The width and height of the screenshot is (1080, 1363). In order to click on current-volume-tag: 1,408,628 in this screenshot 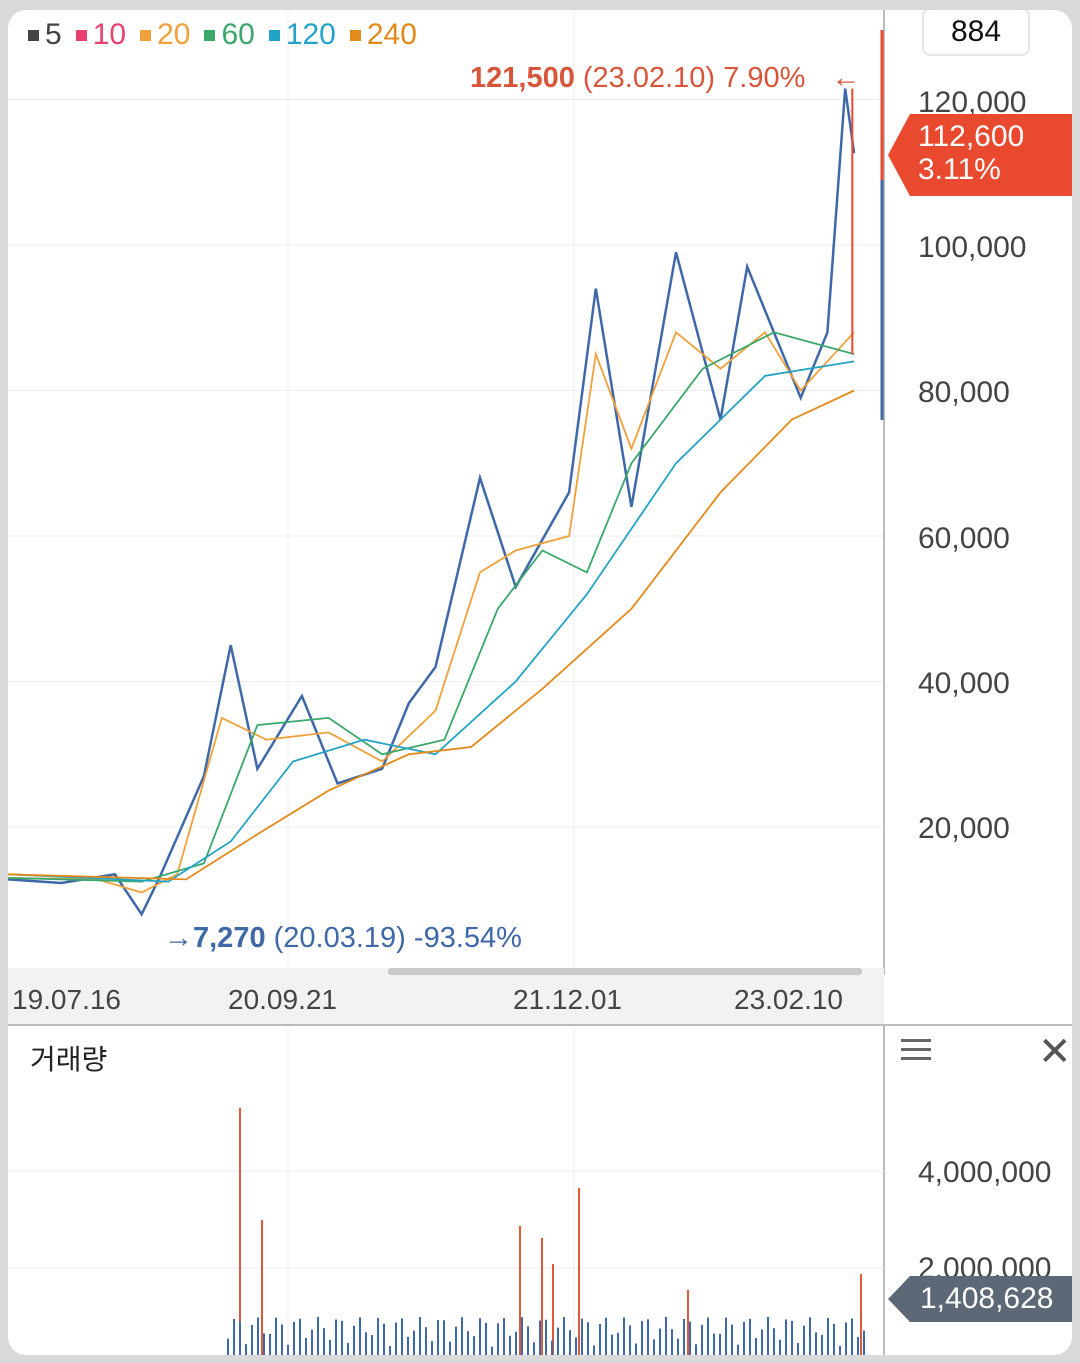, I will do `click(980, 1299)`.